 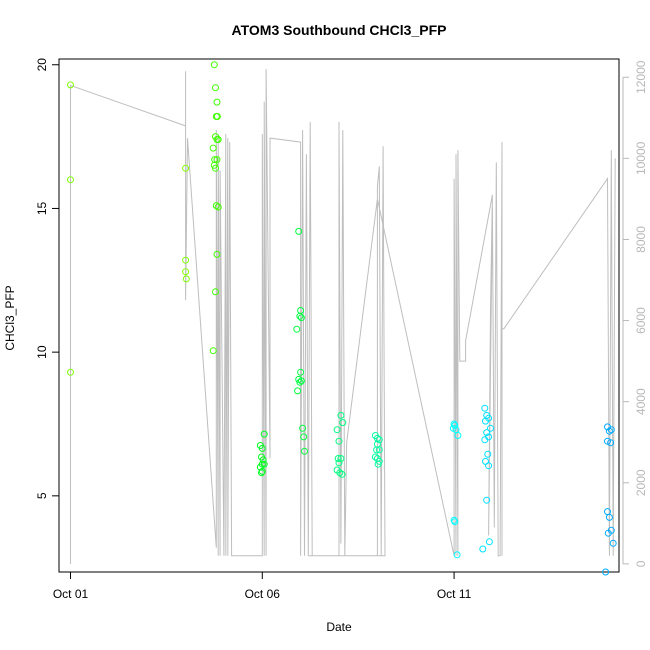 I want to click on x-axis: Oct 01 Oct 06 Oct 11, so click(x=262, y=586).